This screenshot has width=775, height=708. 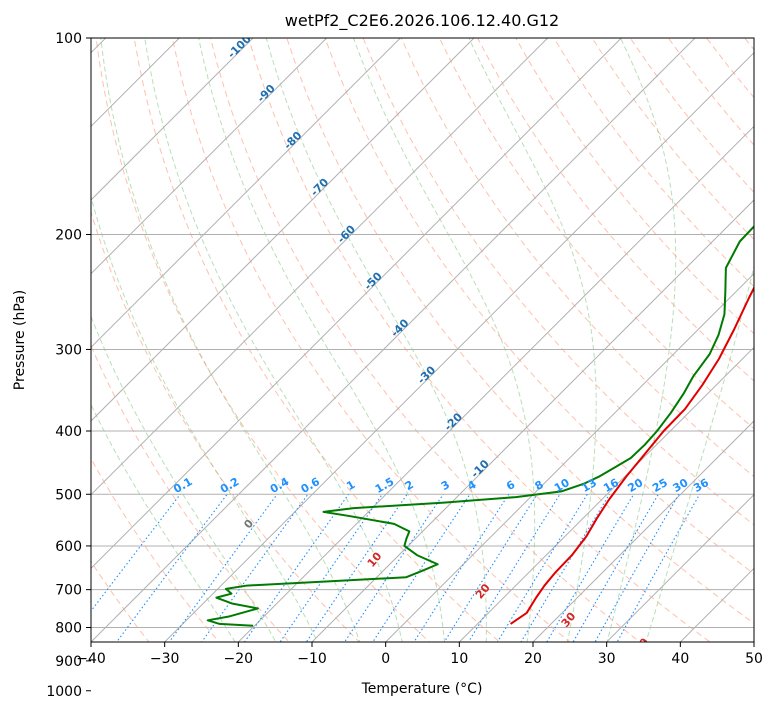 What do you see at coordinates (20, 340) in the screenshot?
I see `y-axis-label: Pressure (hPa)` at bounding box center [20, 340].